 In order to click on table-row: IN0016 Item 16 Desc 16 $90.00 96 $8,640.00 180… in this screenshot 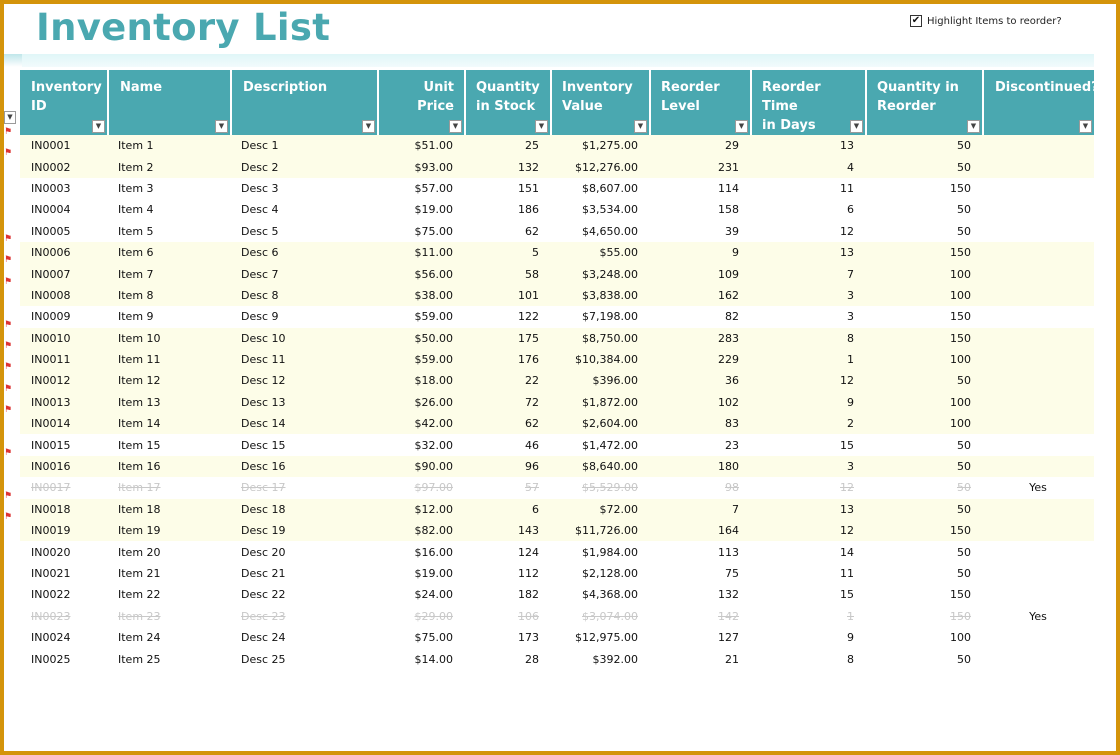, I will do `click(557, 466)`.